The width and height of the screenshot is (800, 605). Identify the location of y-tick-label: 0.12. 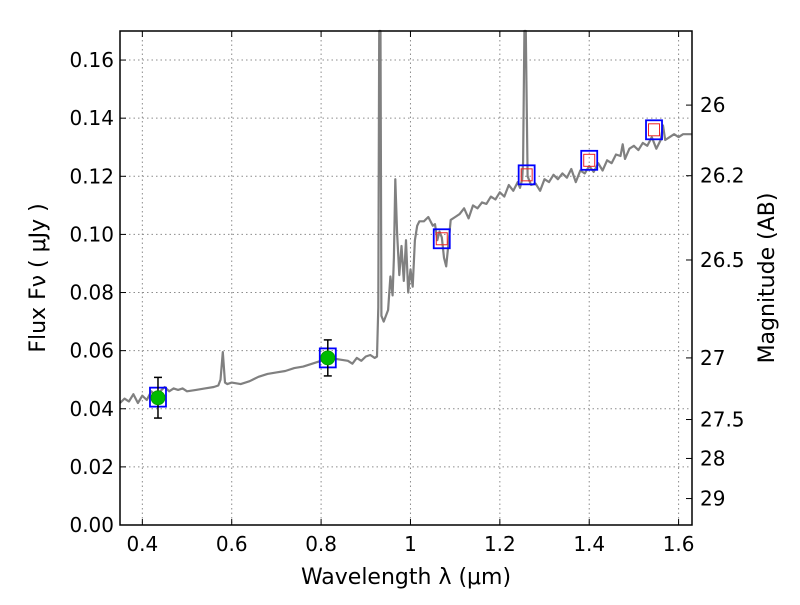
(91, 176).